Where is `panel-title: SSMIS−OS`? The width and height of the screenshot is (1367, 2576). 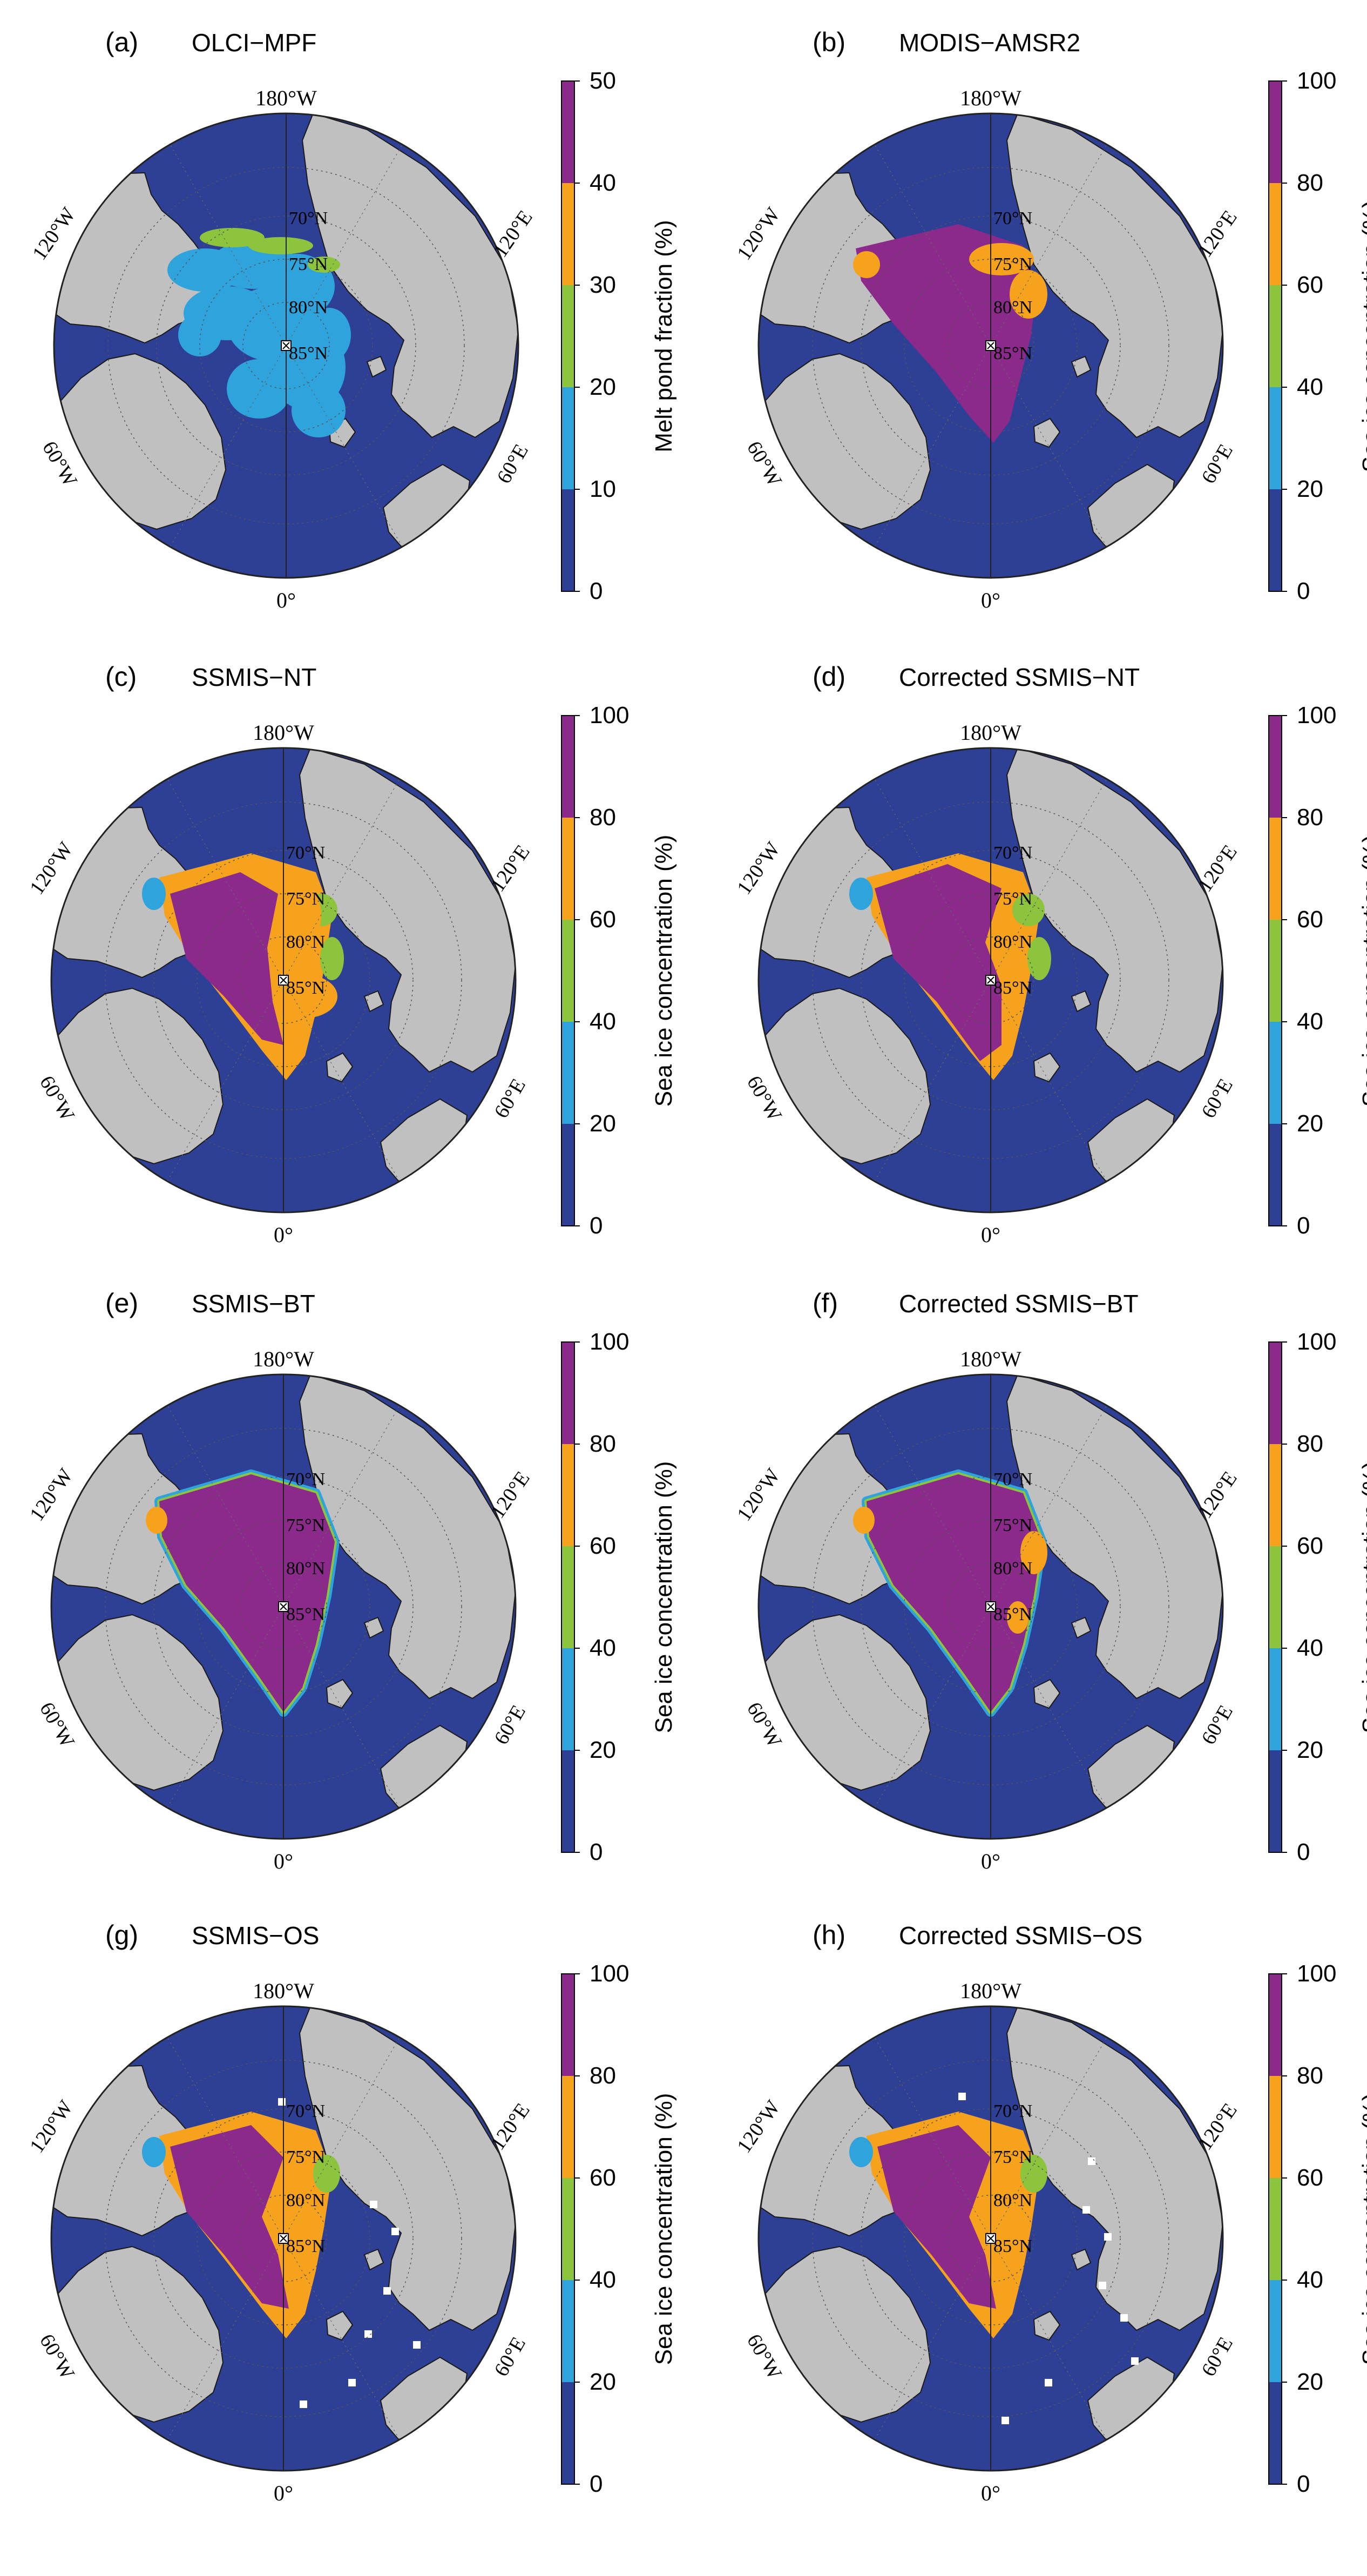 panel-title: SSMIS−OS is located at coordinates (255, 1935).